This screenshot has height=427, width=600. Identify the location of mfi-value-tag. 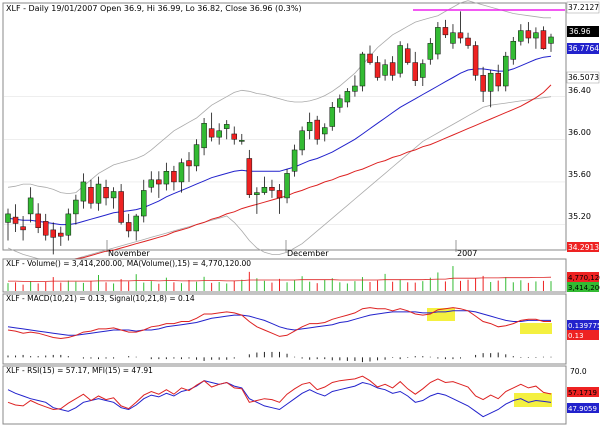
(583, 408).